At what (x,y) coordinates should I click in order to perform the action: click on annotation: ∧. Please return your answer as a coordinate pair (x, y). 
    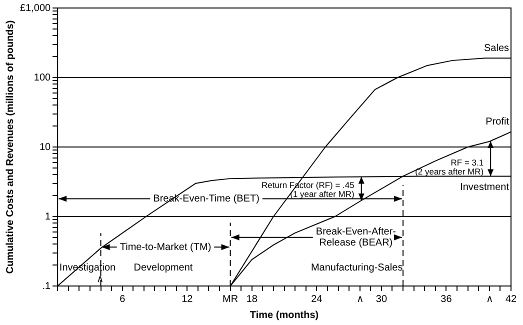
    Looking at the image, I should click on (100, 279).